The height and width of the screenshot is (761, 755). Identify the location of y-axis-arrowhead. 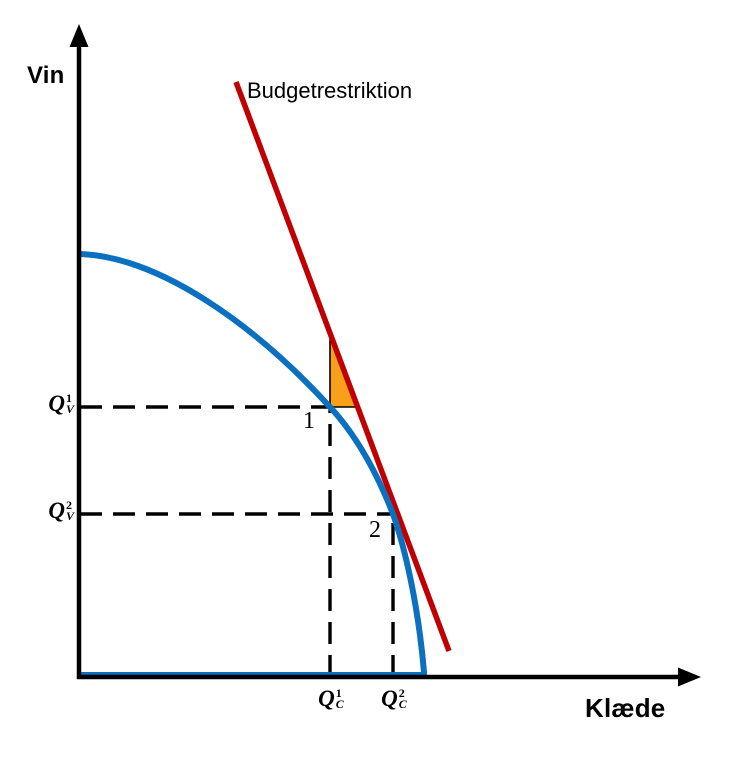
(79, 35).